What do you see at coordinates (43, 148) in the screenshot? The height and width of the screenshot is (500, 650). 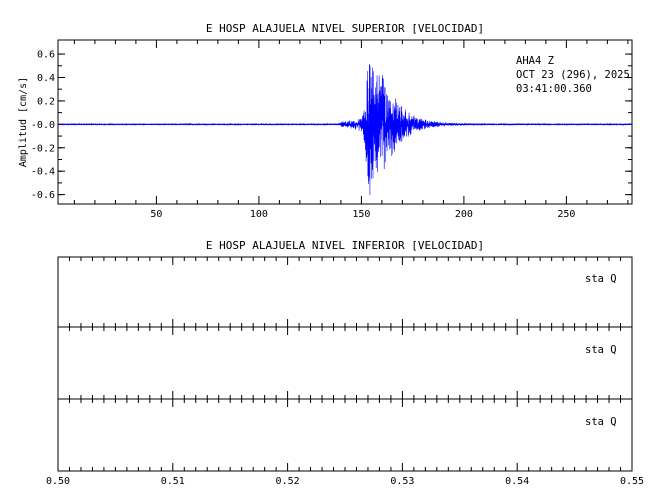 I see `top-y-tick-label: -0.2` at bounding box center [43, 148].